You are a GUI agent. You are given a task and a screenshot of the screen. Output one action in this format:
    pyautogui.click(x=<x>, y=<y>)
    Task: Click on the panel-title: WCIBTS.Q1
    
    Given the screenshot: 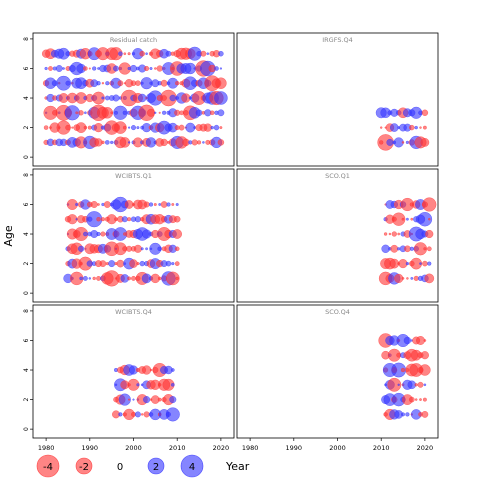 What is the action you would take?
    pyautogui.click(x=133, y=176)
    